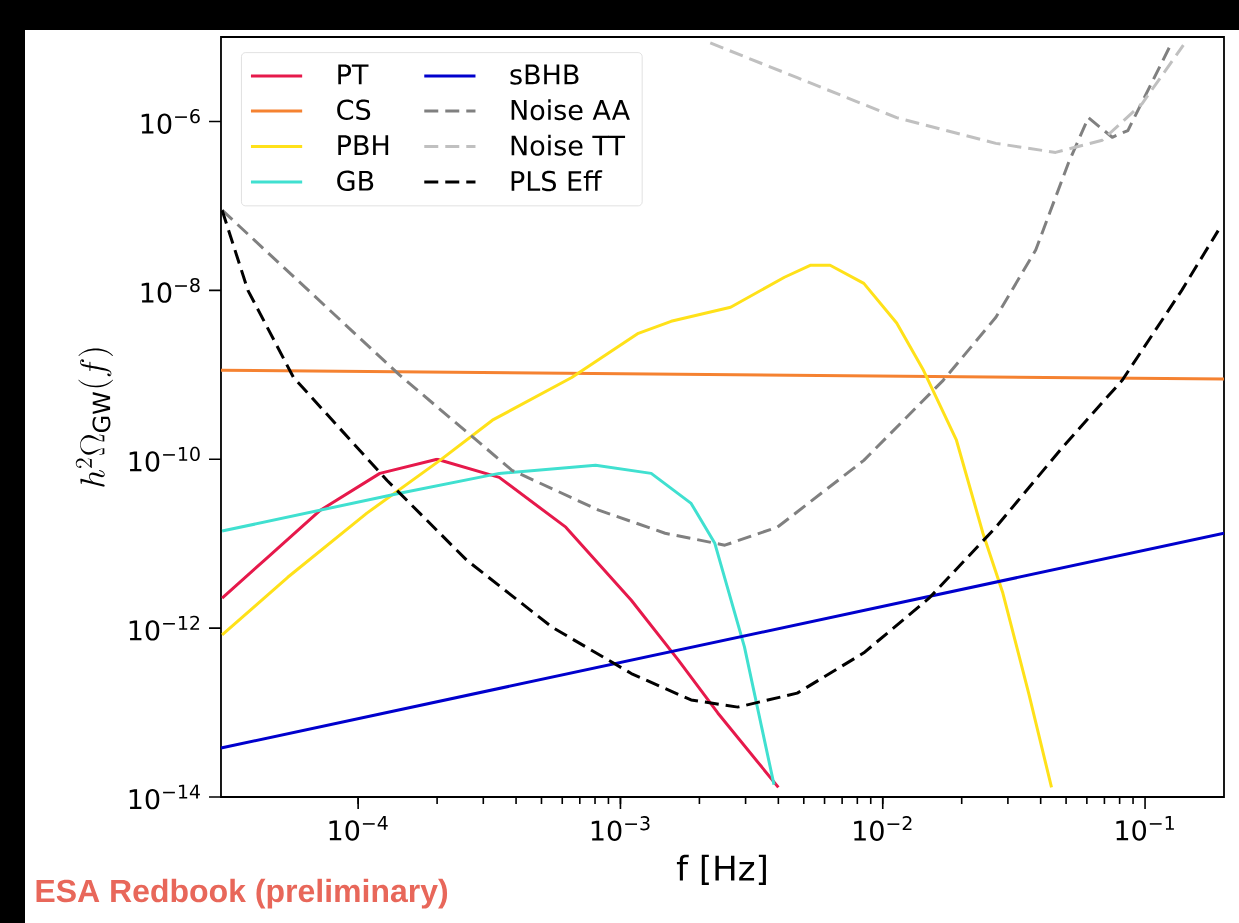  What do you see at coordinates (353, 74) in the screenshot?
I see `legend-label: PT` at bounding box center [353, 74].